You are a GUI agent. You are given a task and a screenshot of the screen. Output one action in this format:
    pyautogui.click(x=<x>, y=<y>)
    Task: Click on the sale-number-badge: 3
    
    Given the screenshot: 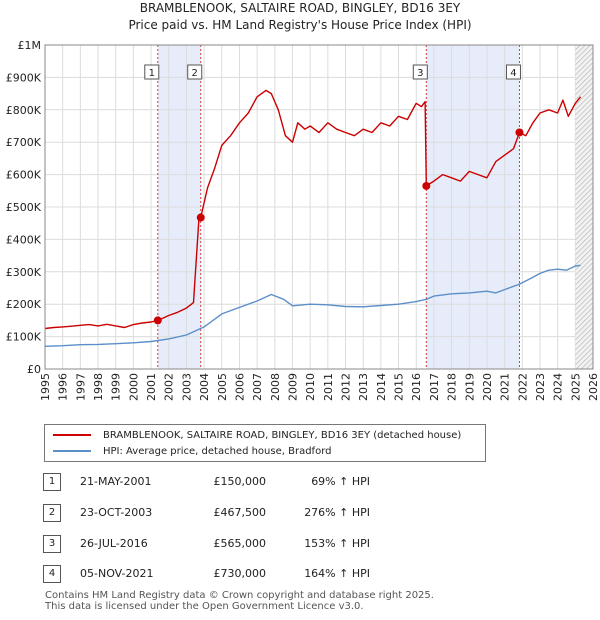 What is the action you would take?
    pyautogui.click(x=52, y=544)
    